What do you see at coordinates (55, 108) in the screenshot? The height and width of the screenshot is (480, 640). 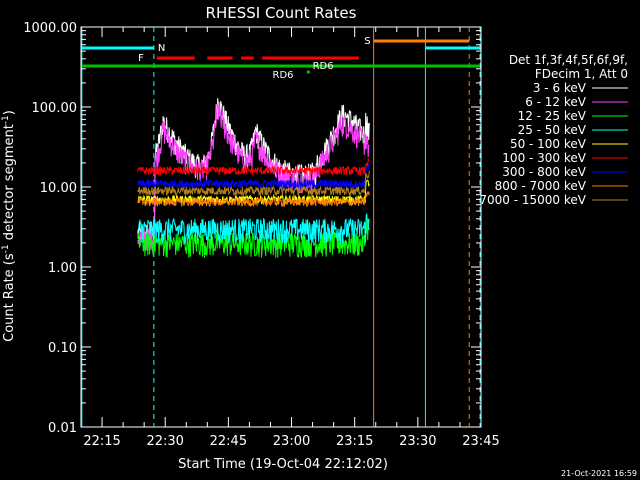 I see `y-tick-label: 100.00` at bounding box center [55, 108].